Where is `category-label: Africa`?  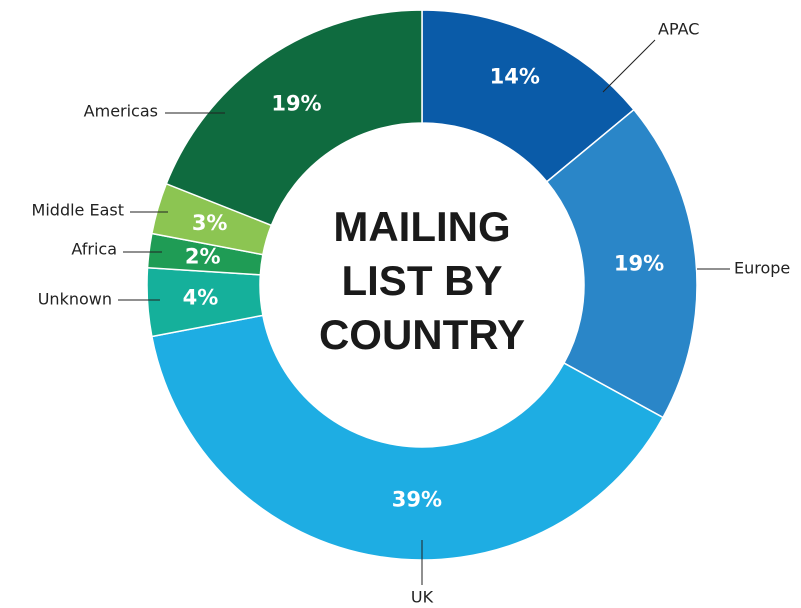 category-label: Africa is located at coordinates (94, 249).